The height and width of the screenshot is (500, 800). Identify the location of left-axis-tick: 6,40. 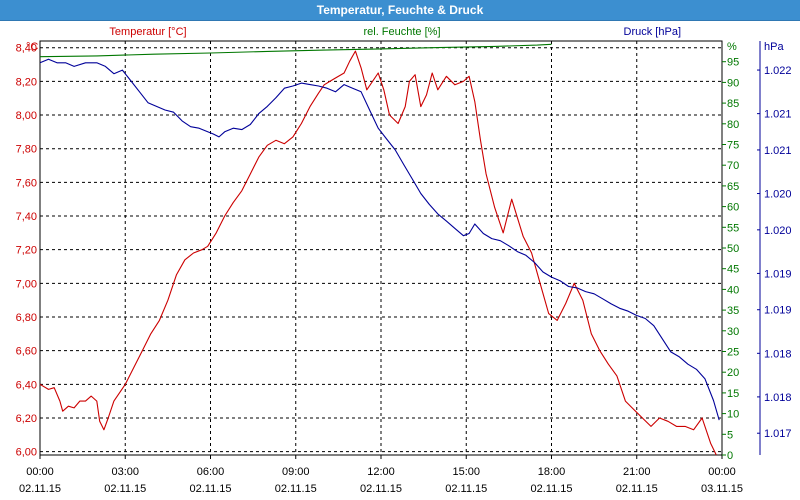
(26, 385).